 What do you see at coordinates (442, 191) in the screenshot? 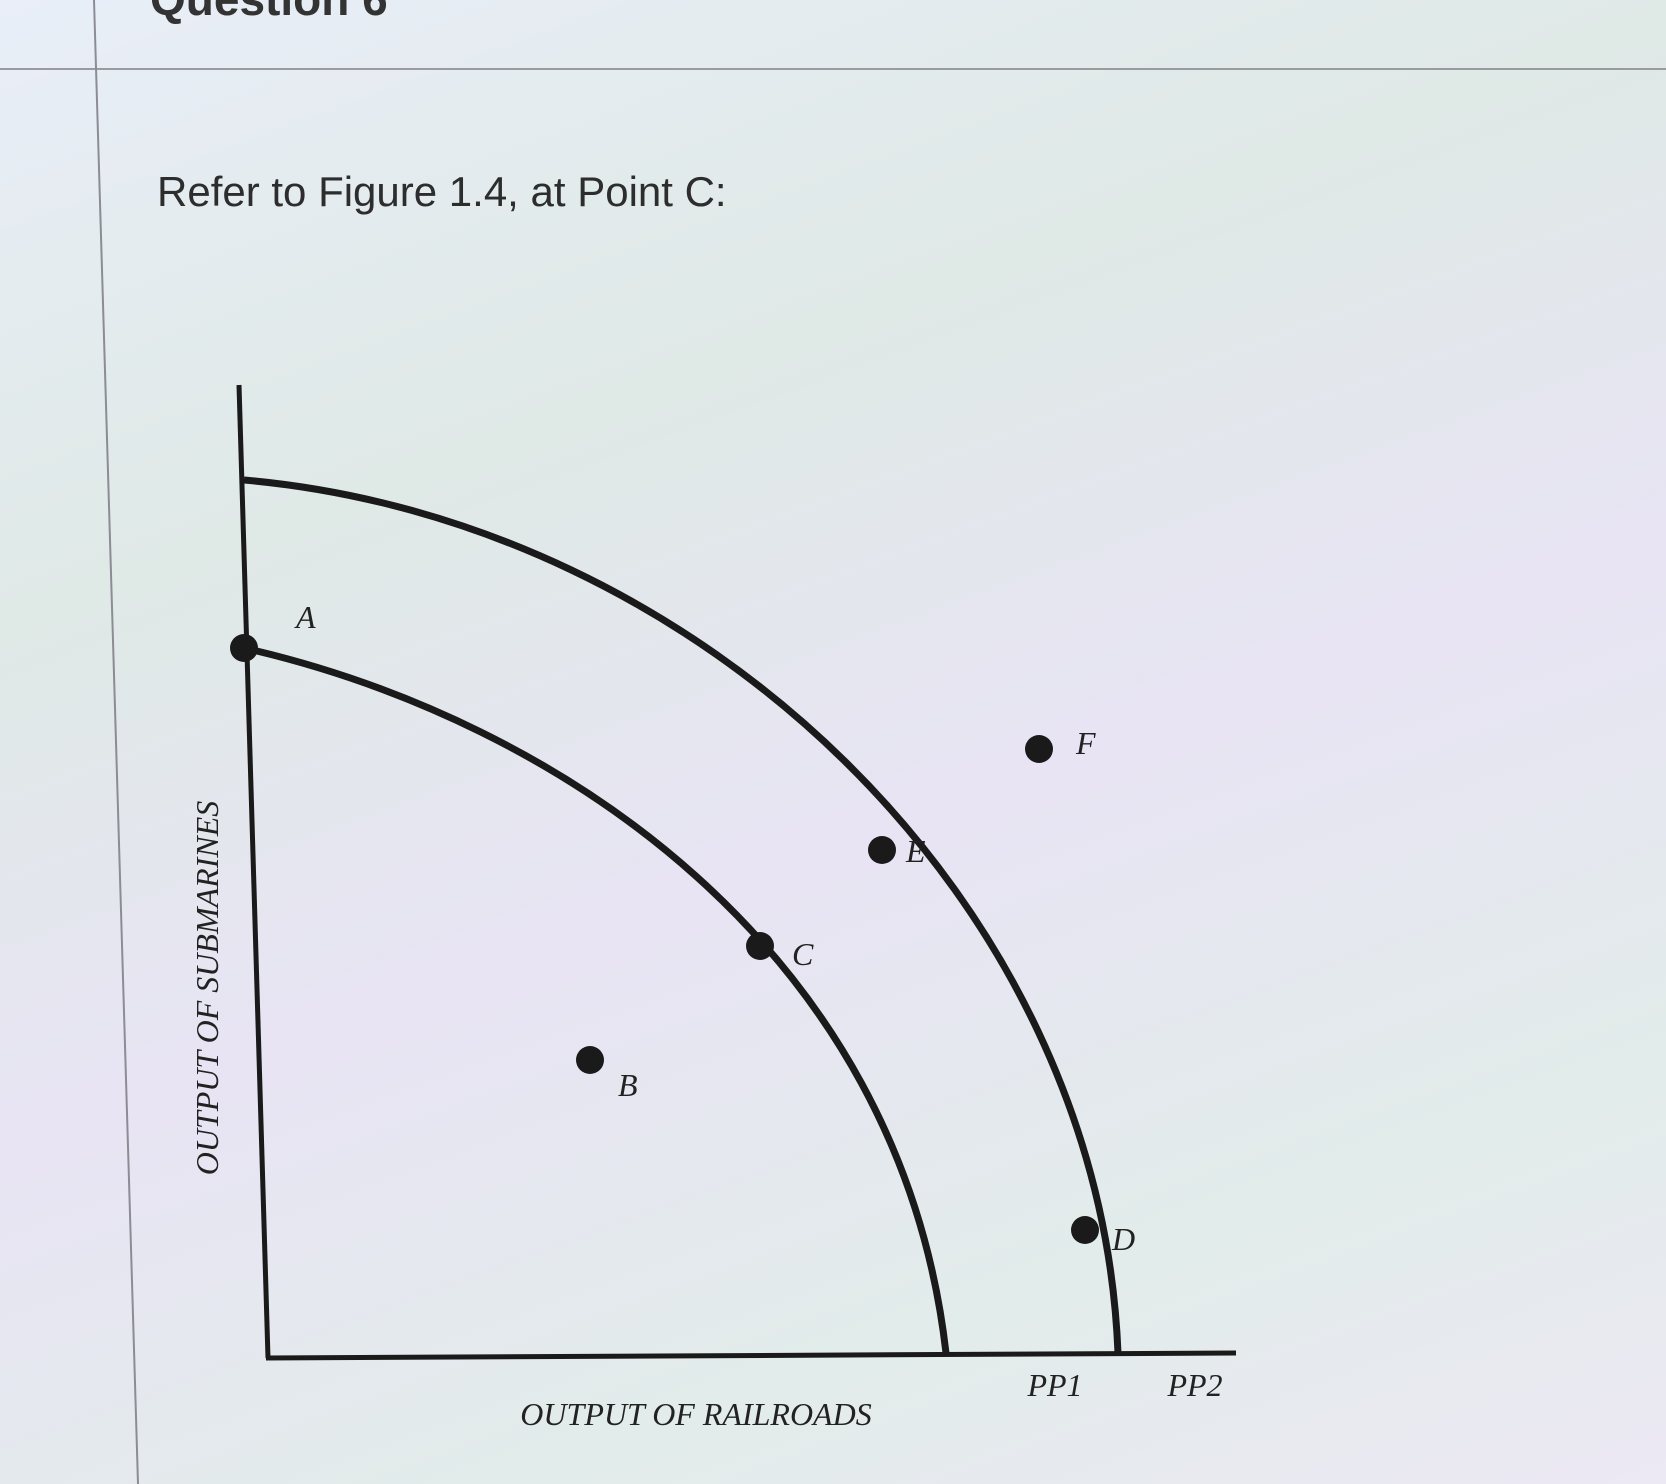
I see `question-text: Refer to Figure 1.4, at Point C:` at bounding box center [442, 191].